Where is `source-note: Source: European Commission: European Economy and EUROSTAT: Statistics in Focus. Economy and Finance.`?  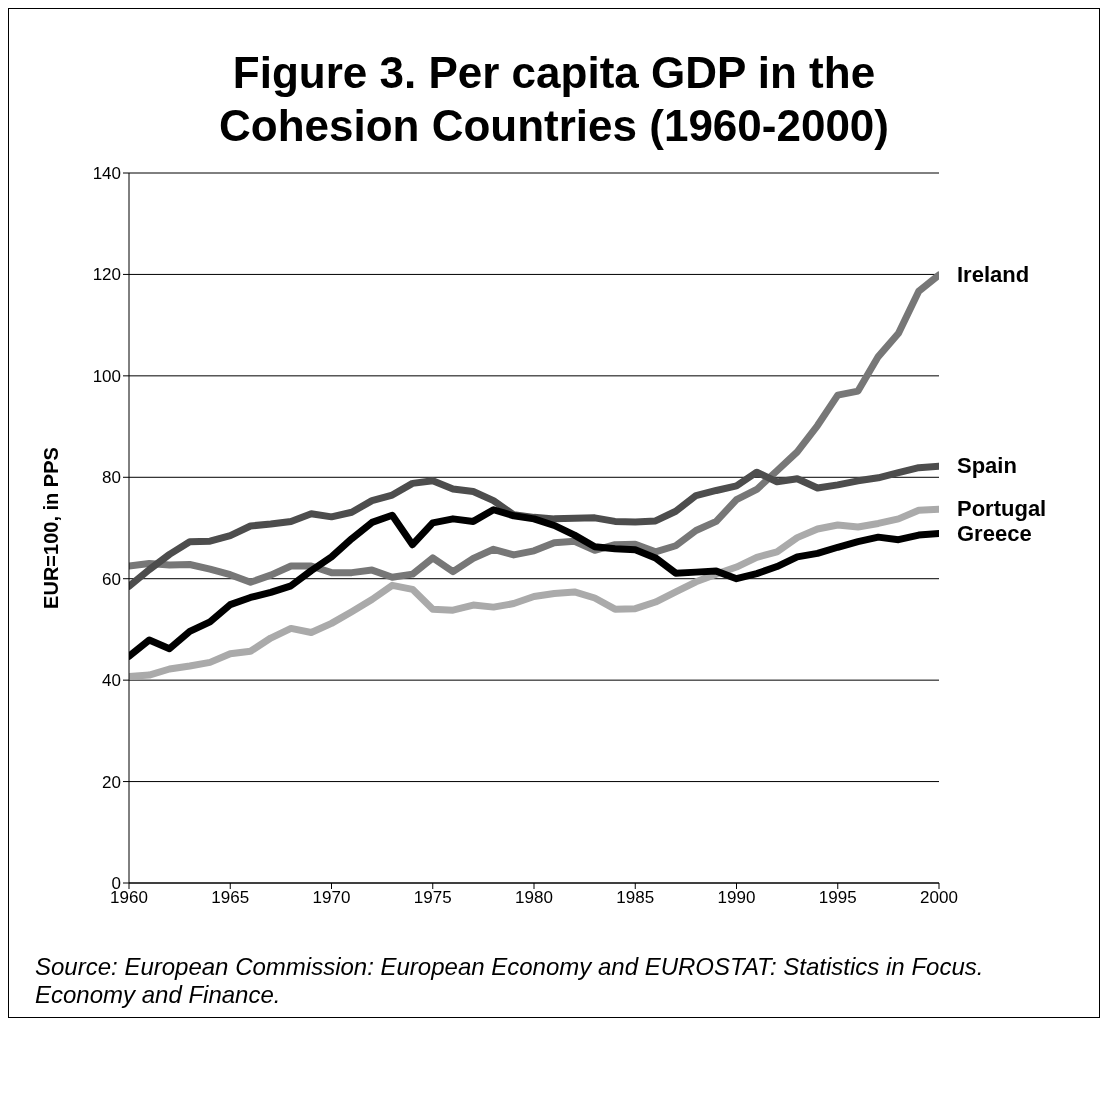
source-note: Source: European Commission: European Economy and EUROSTAT: Statistics in Focus. Economy and Finance. is located at coordinates (509, 980).